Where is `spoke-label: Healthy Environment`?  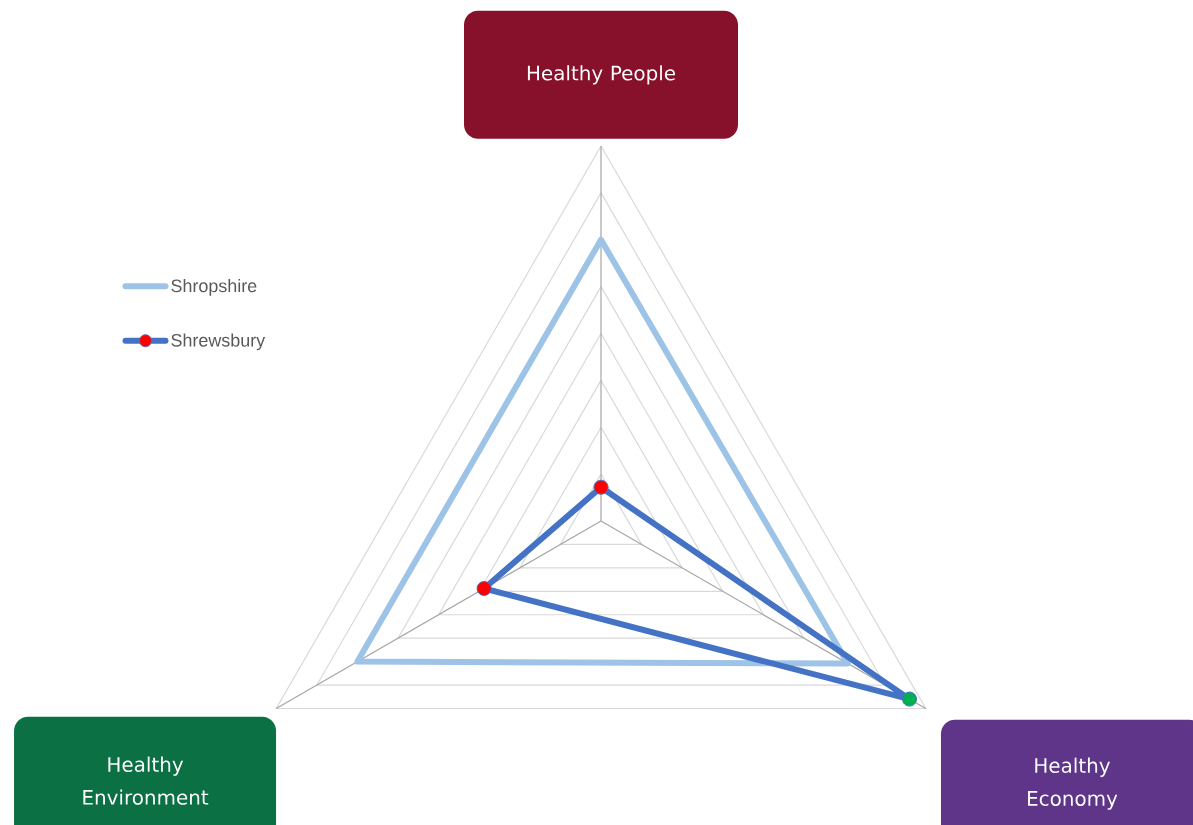 spoke-label: Healthy Environment is located at coordinates (146, 780).